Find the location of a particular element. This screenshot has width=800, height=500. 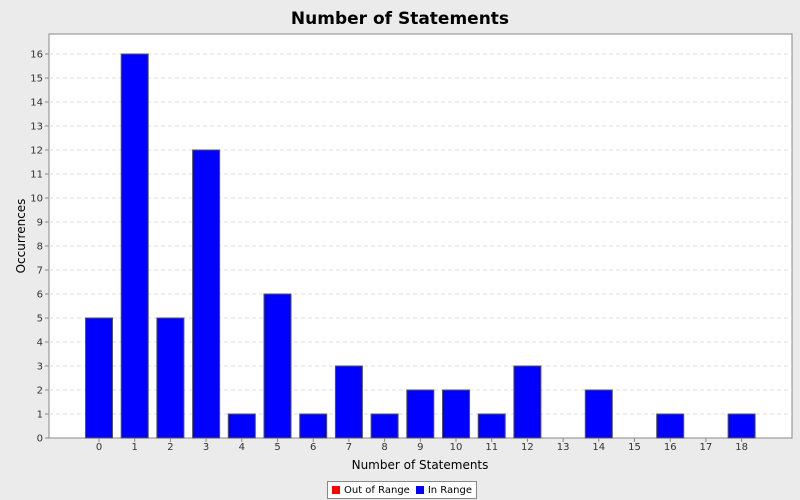

y-tick-label-12: 12 is located at coordinates (36, 151).